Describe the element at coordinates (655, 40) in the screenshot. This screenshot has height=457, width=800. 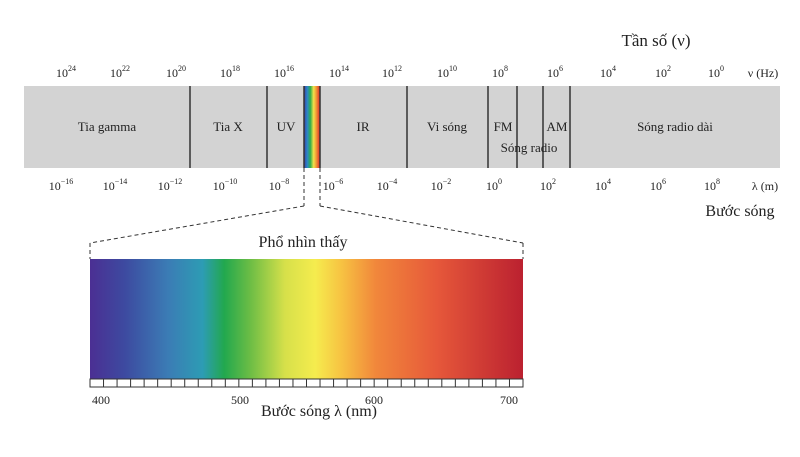
I see `frequency-axis-title: Tần số (ν)` at that location.